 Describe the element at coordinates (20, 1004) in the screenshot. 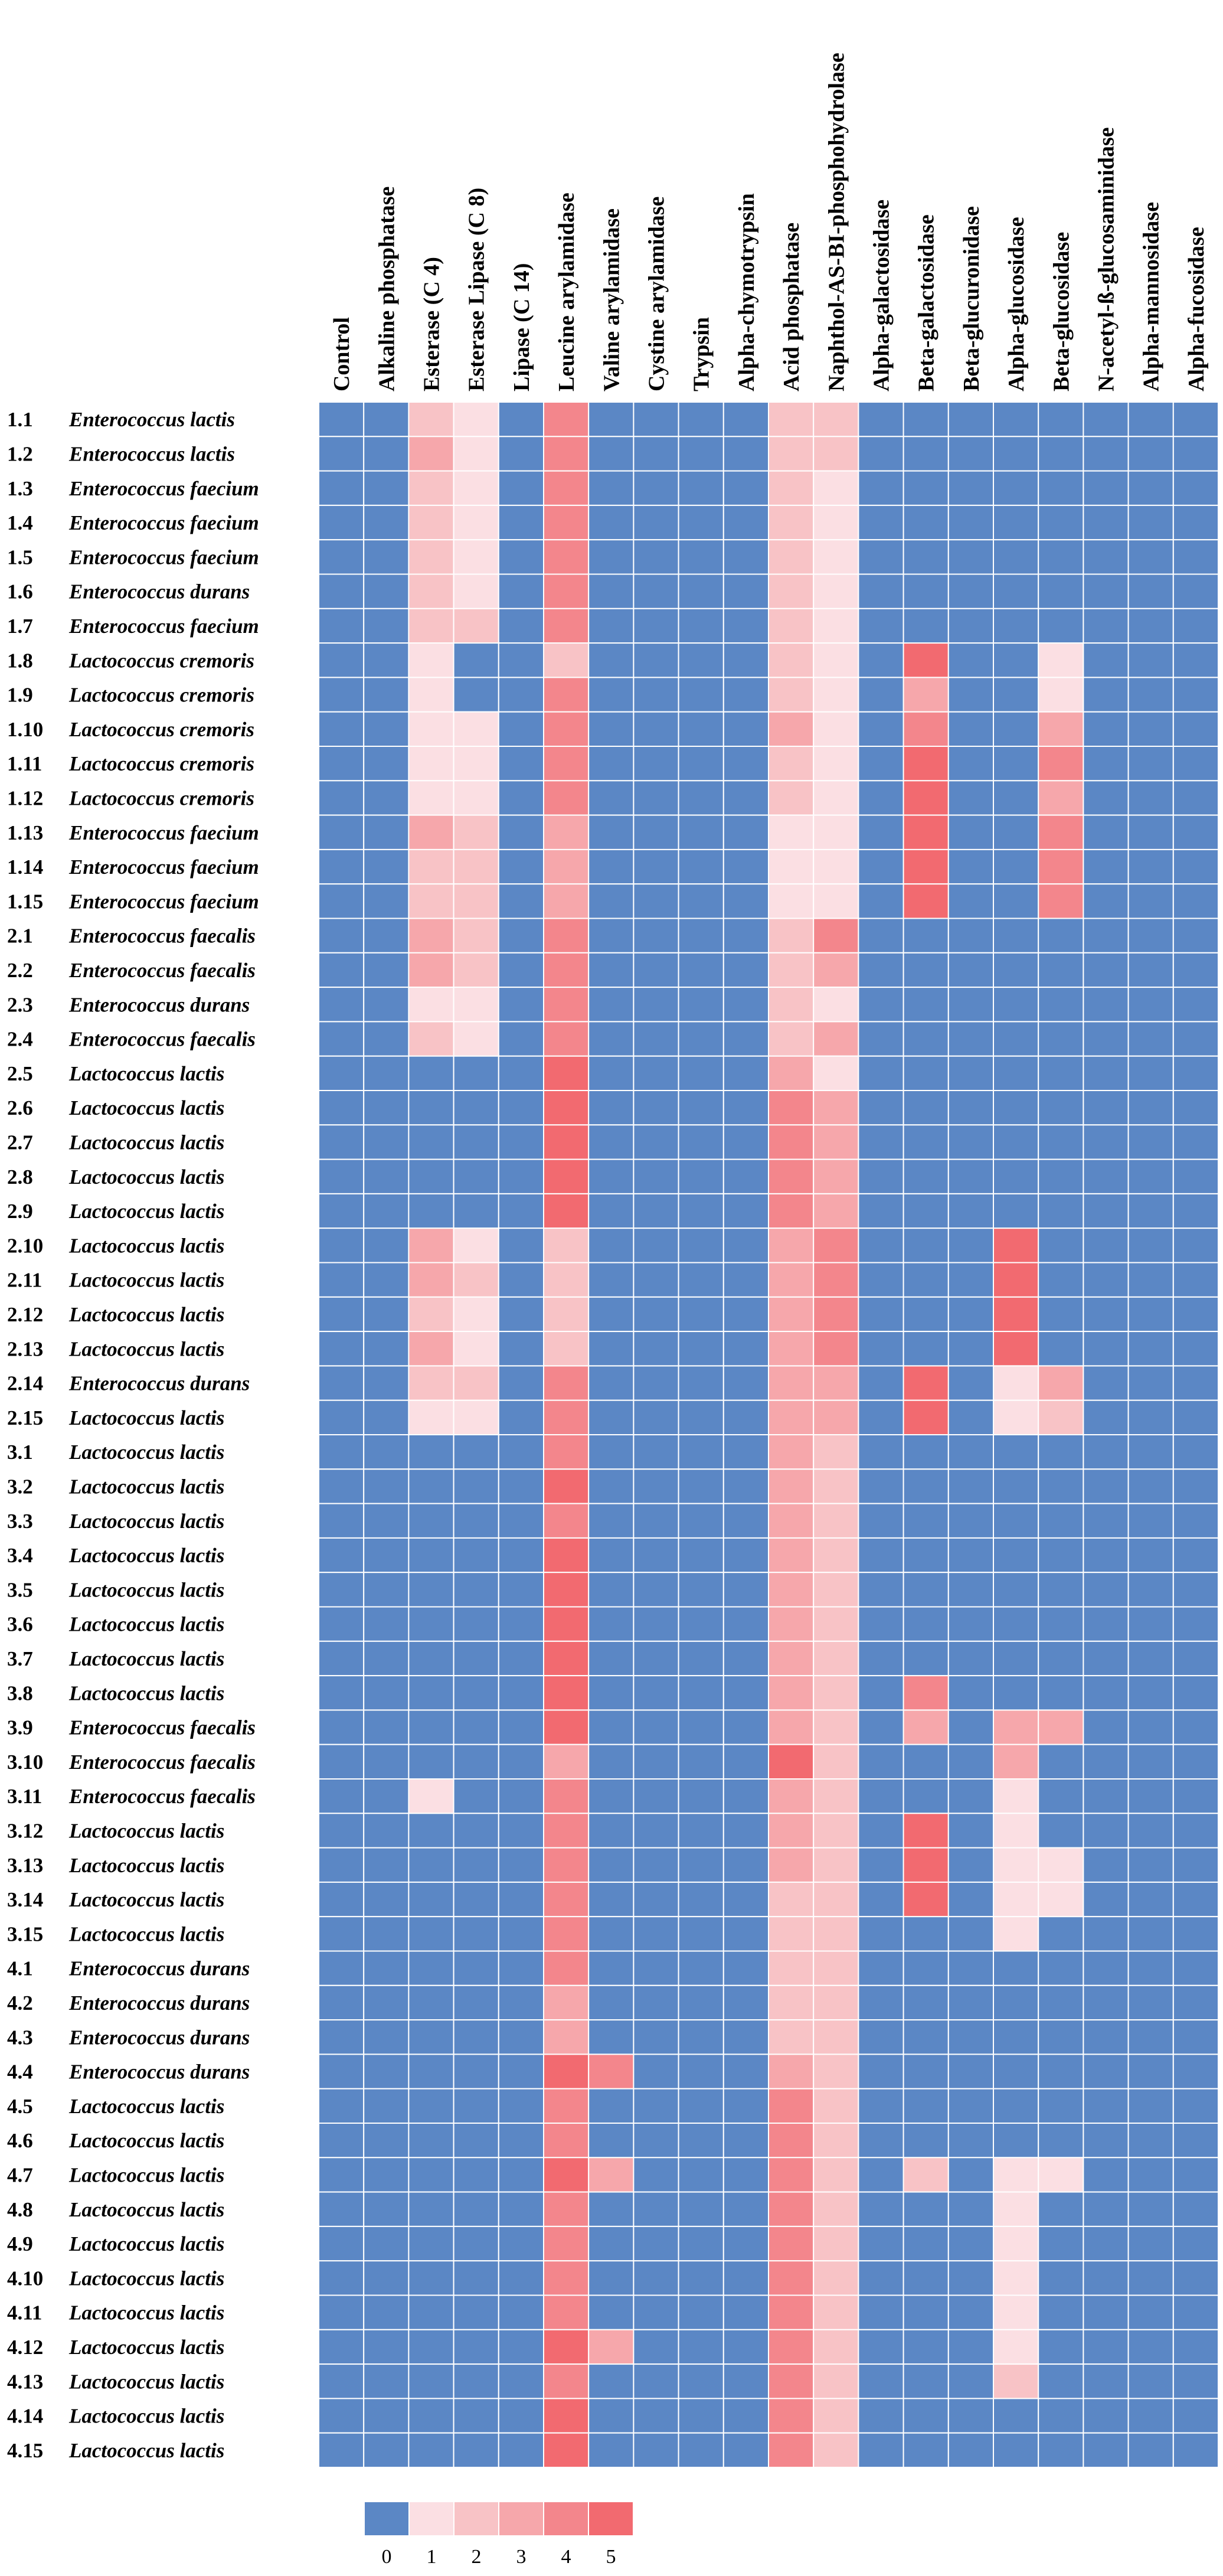

I see `row-id-label: 2.3` at that location.